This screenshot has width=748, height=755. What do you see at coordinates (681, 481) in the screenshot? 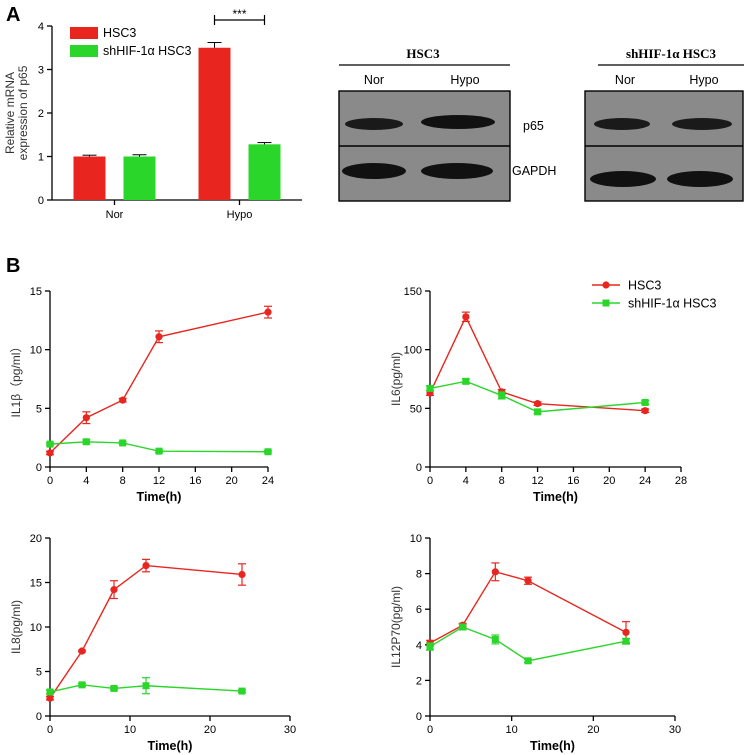
I see `x-tick-label: 28` at bounding box center [681, 481].